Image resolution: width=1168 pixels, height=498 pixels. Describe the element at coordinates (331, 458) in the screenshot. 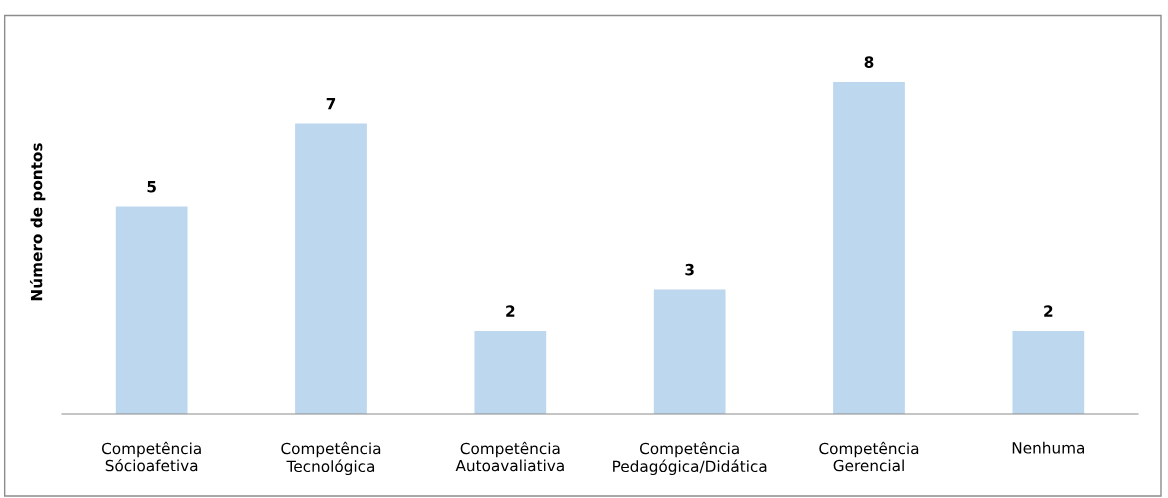

I see `x-tick-label: Competência Tecnológica` at that location.